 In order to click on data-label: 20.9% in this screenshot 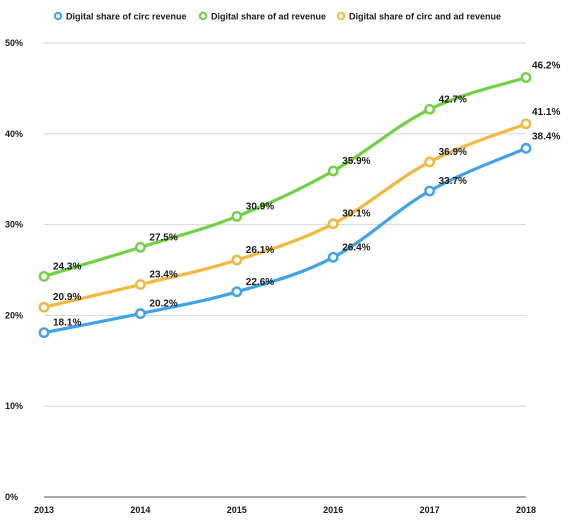, I will do `click(67, 297)`.